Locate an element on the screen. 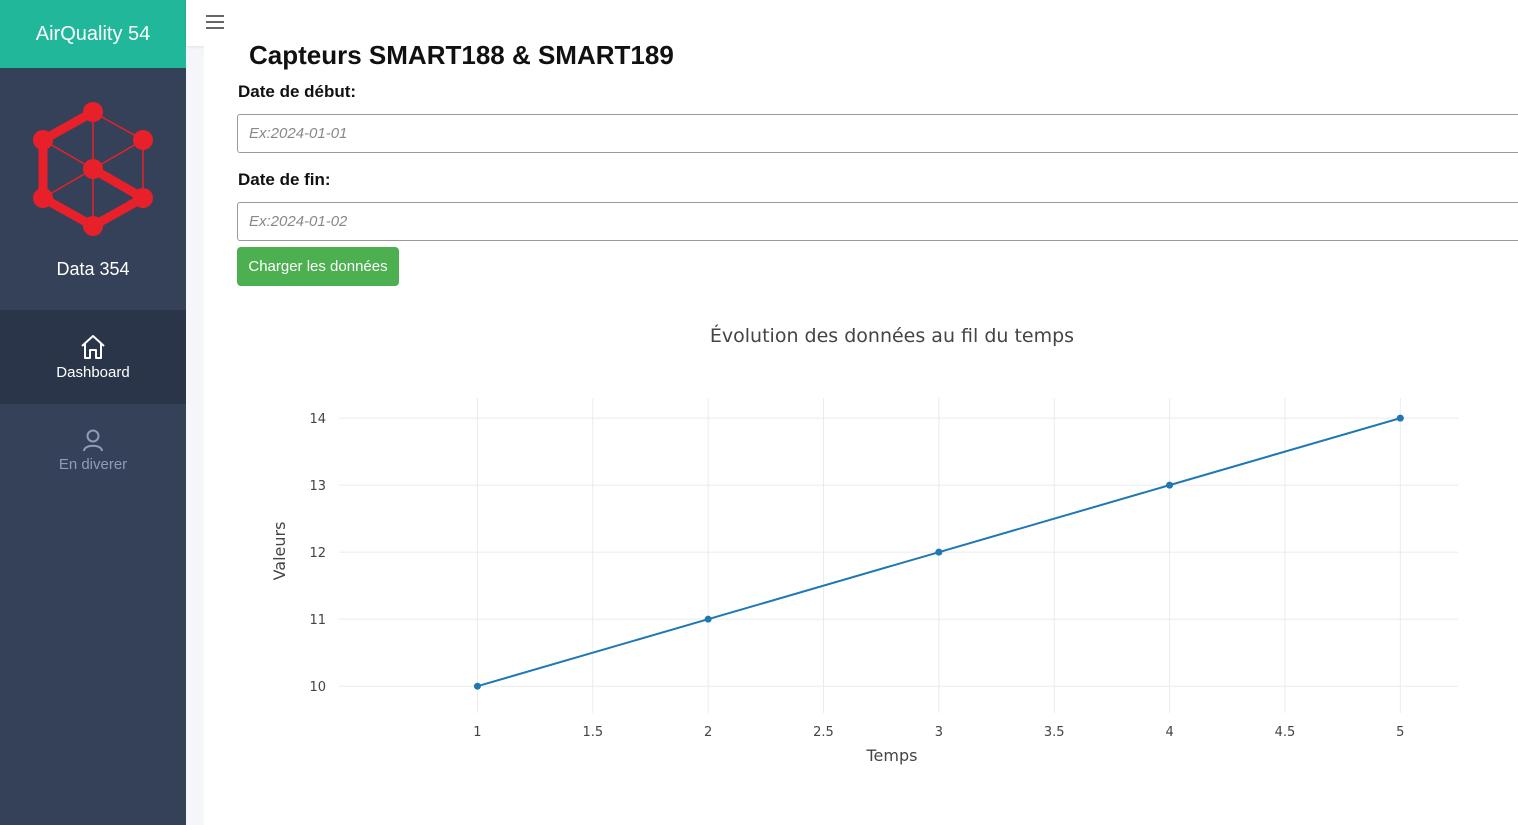 The width and height of the screenshot is (1518, 825). y-axis-label: Valeurs is located at coordinates (279, 551).